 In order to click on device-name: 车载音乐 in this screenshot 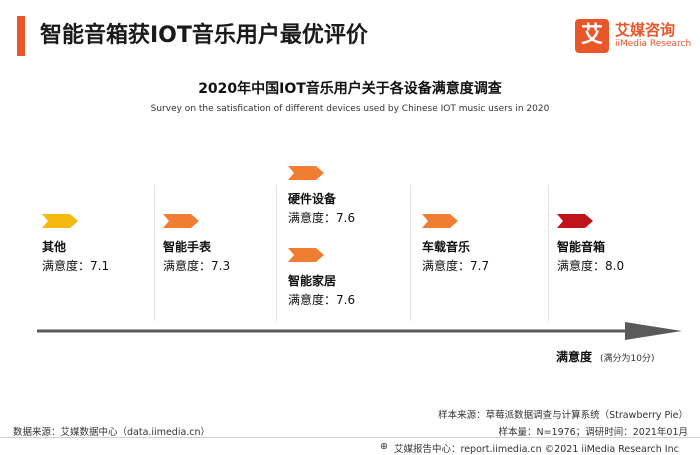, I will do `click(446, 247)`.